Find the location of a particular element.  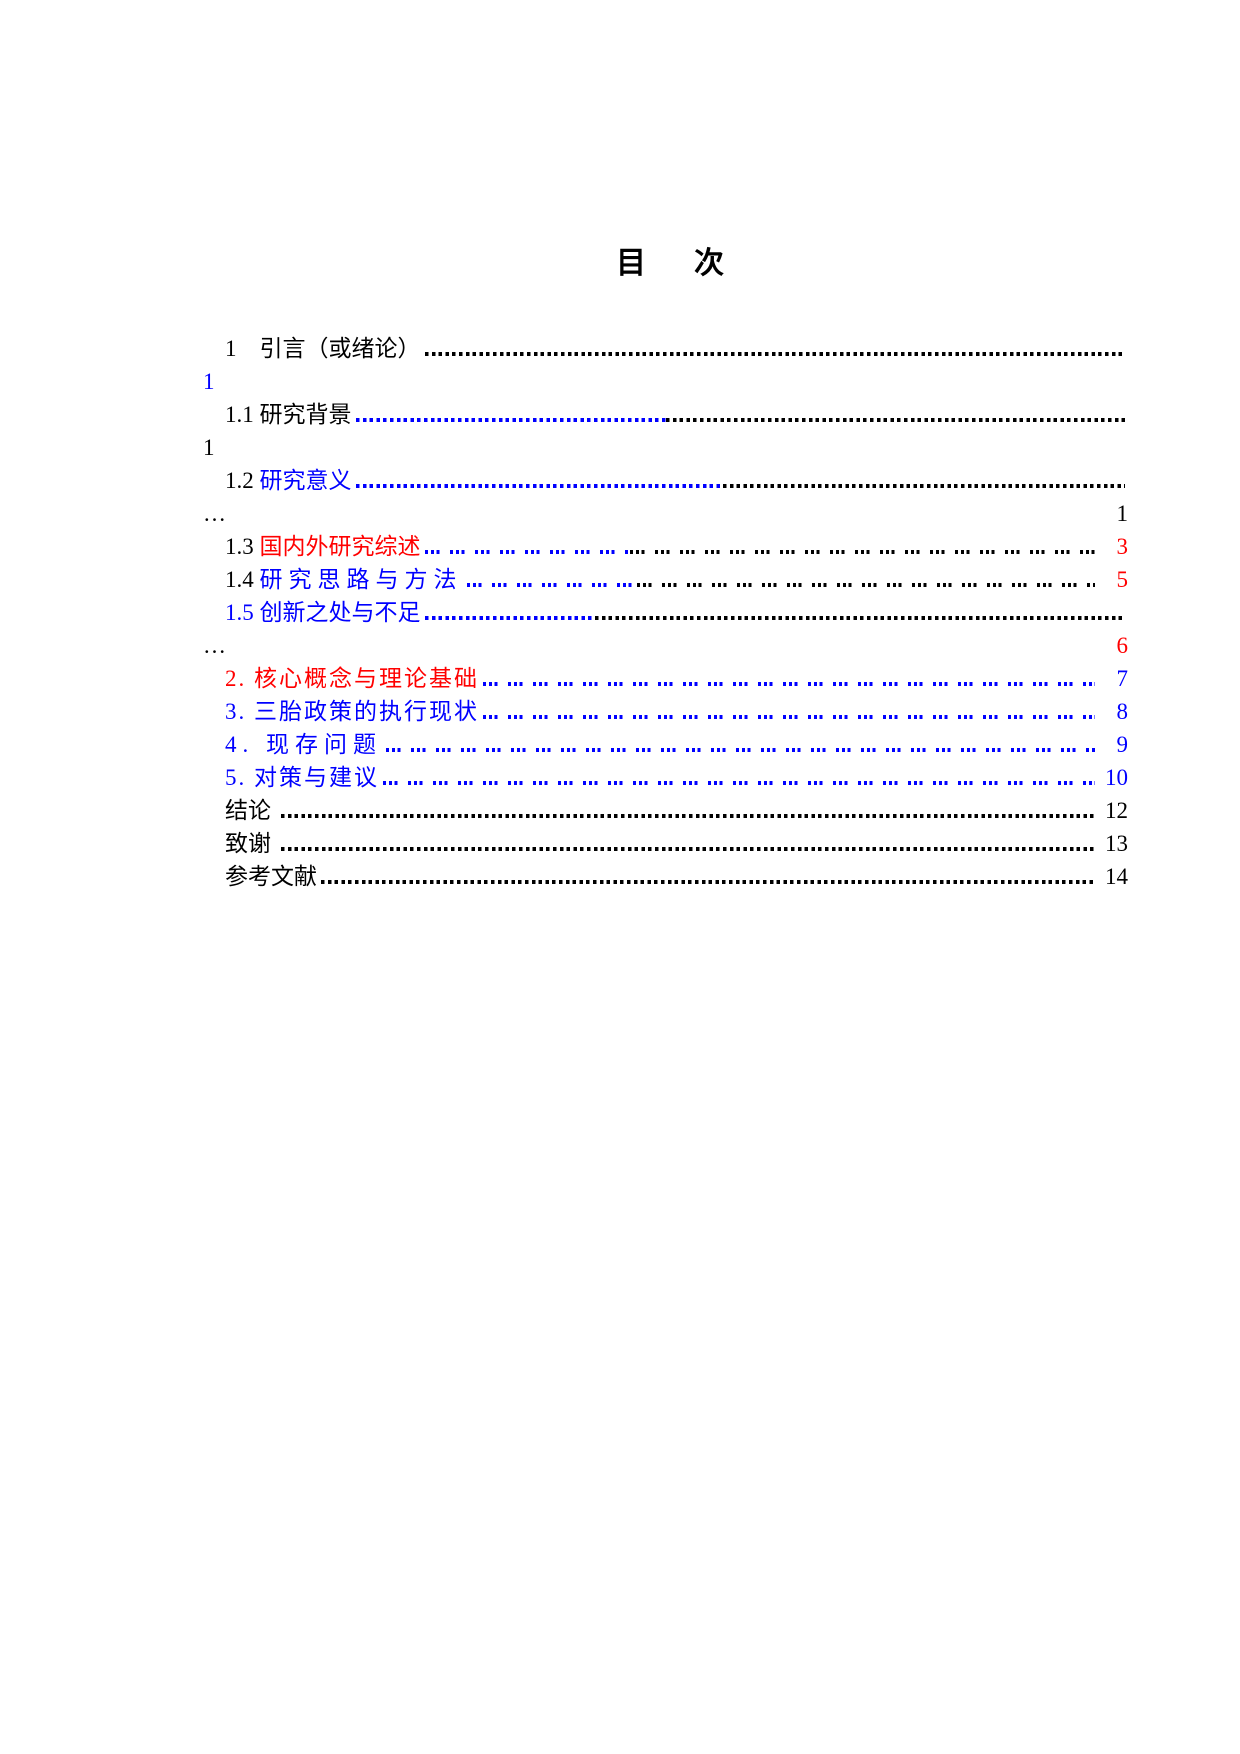

toc-line: 5. 对策与建议 10 is located at coordinates (564, 777).